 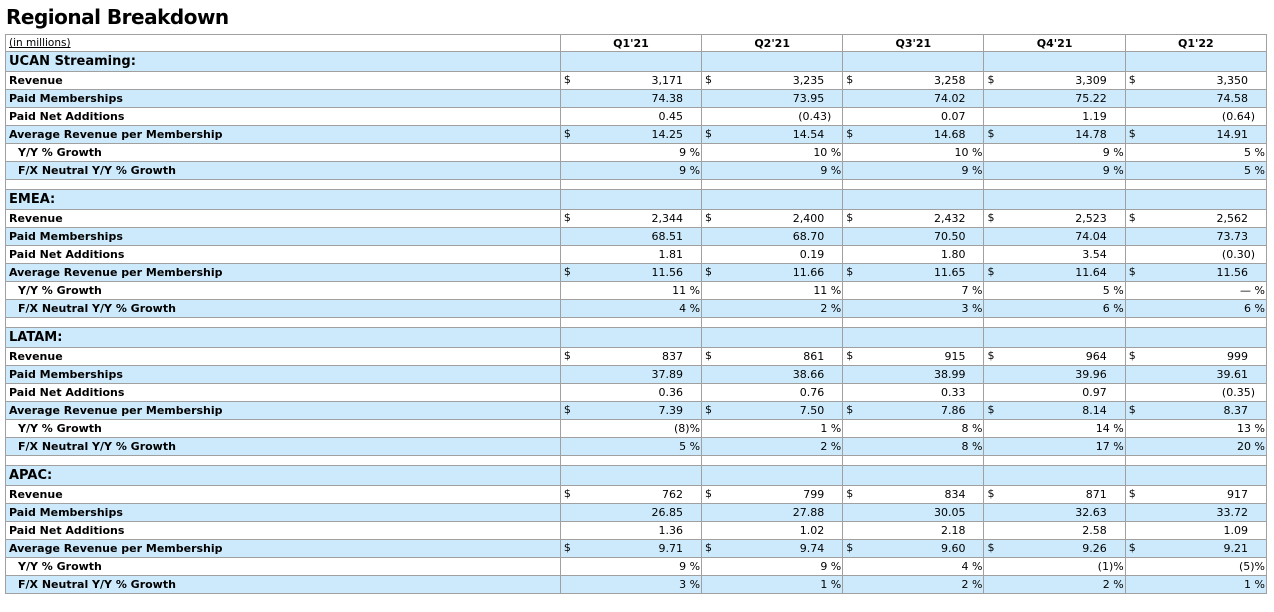 What do you see at coordinates (636, 475) in the screenshot?
I see `section-header: APAC:` at bounding box center [636, 475].